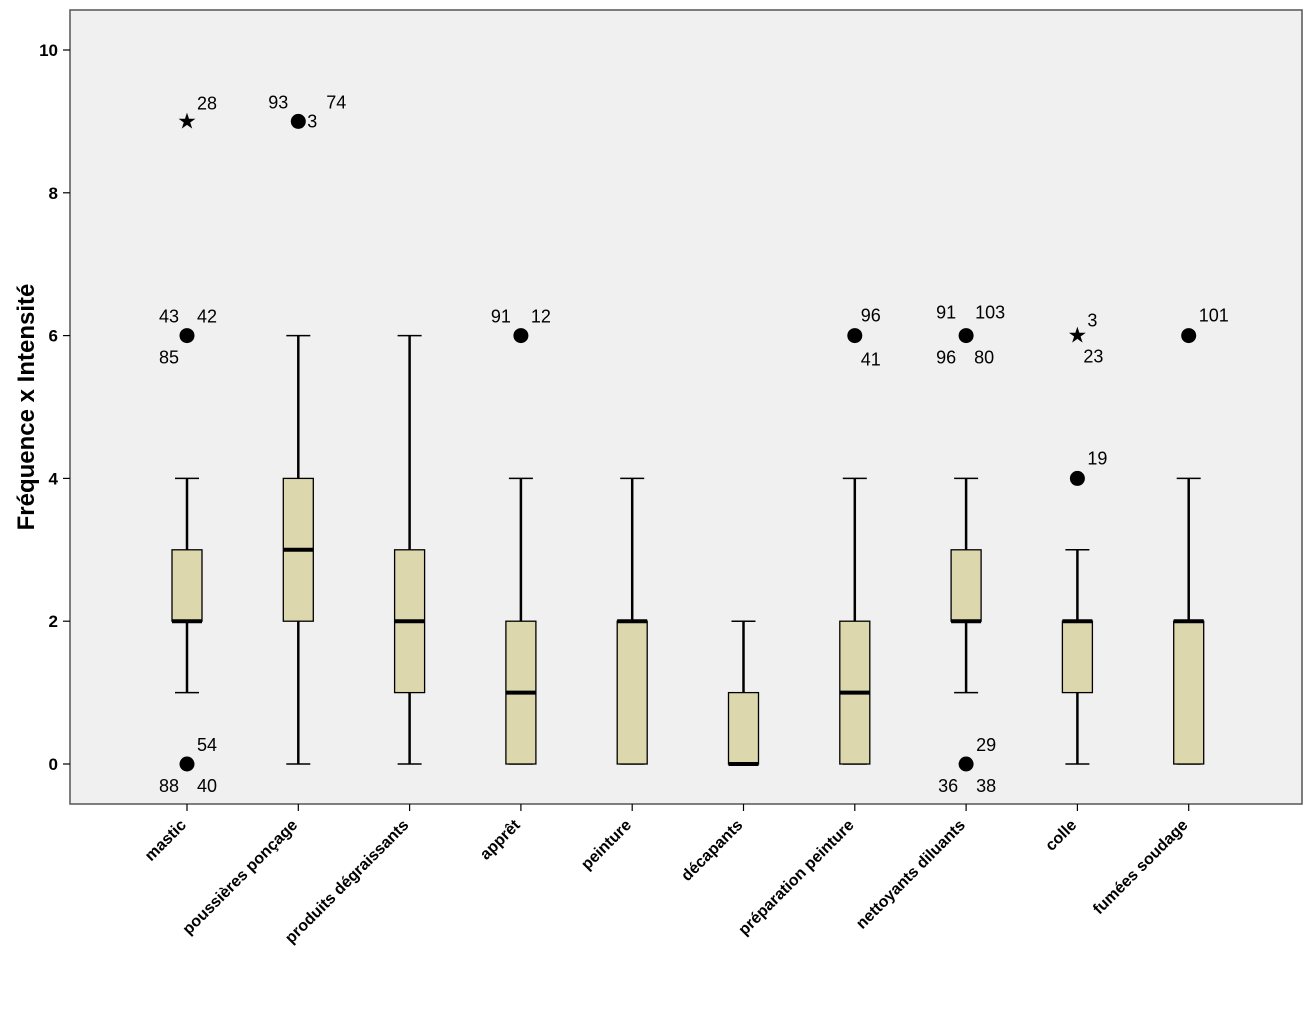 The width and height of the screenshot is (1313, 1013). I want to click on outlier-label: 41, so click(871, 360).